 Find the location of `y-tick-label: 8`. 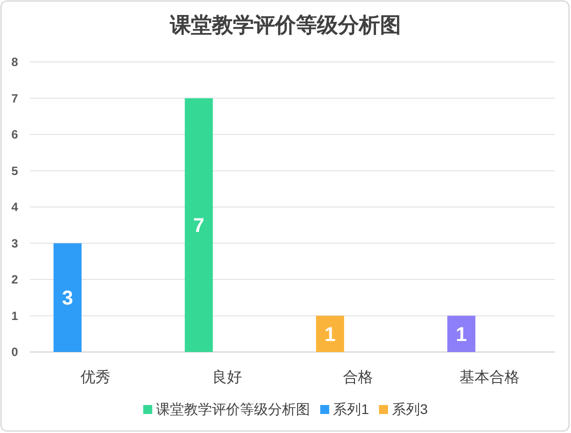

y-tick-label: 8 is located at coordinates (14, 62).